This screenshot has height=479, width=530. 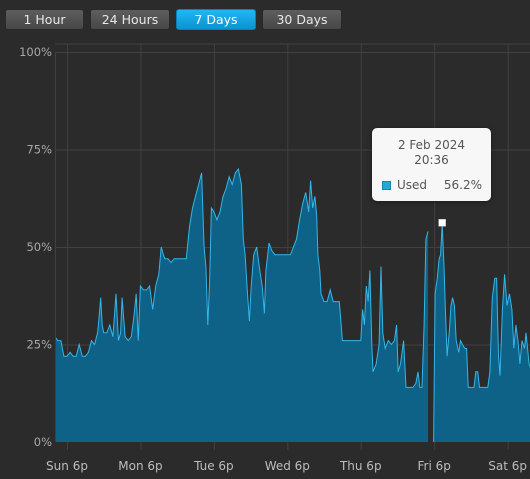 What do you see at coordinates (412, 185) in the screenshot?
I see `tooltip-series-name: Used` at bounding box center [412, 185].